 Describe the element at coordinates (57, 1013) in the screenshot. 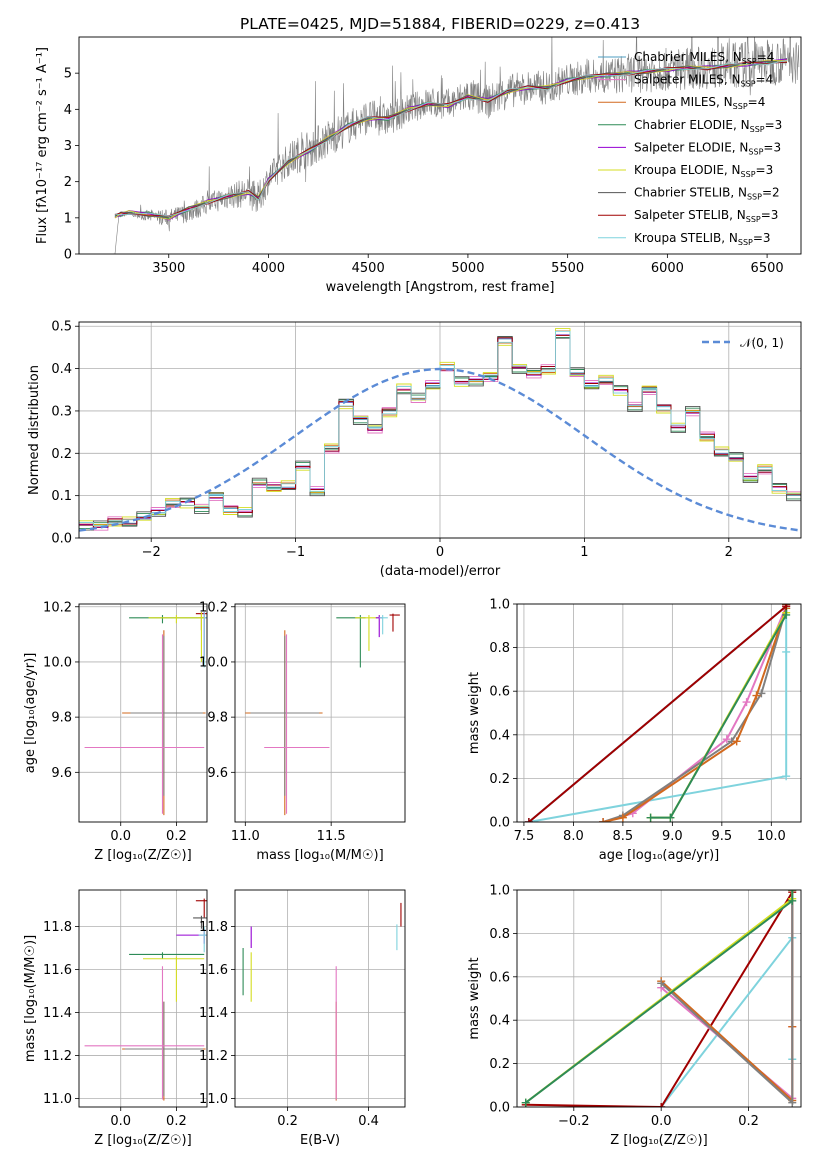

I see `y-tick-label: 11.4` at that location.